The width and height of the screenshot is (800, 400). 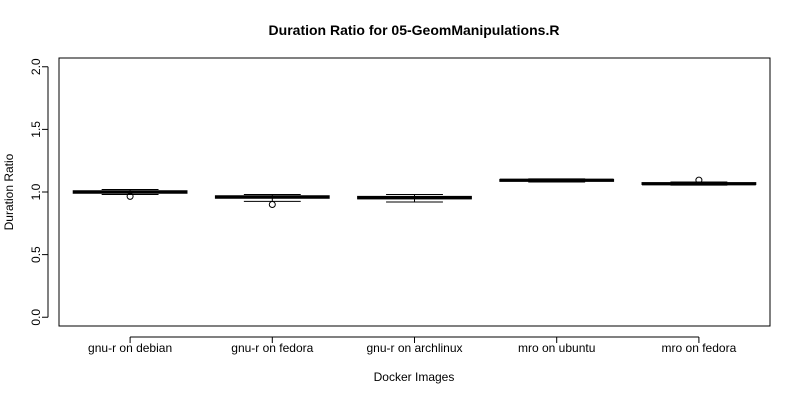 I want to click on x-axis-label: Docker Images, so click(x=414, y=377).